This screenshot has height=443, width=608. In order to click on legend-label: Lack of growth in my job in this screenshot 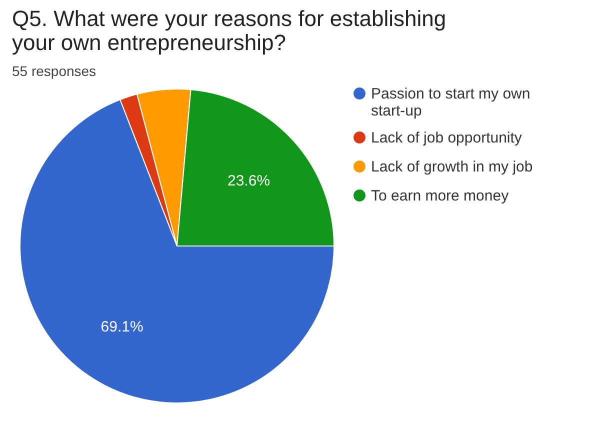, I will do `click(452, 167)`.